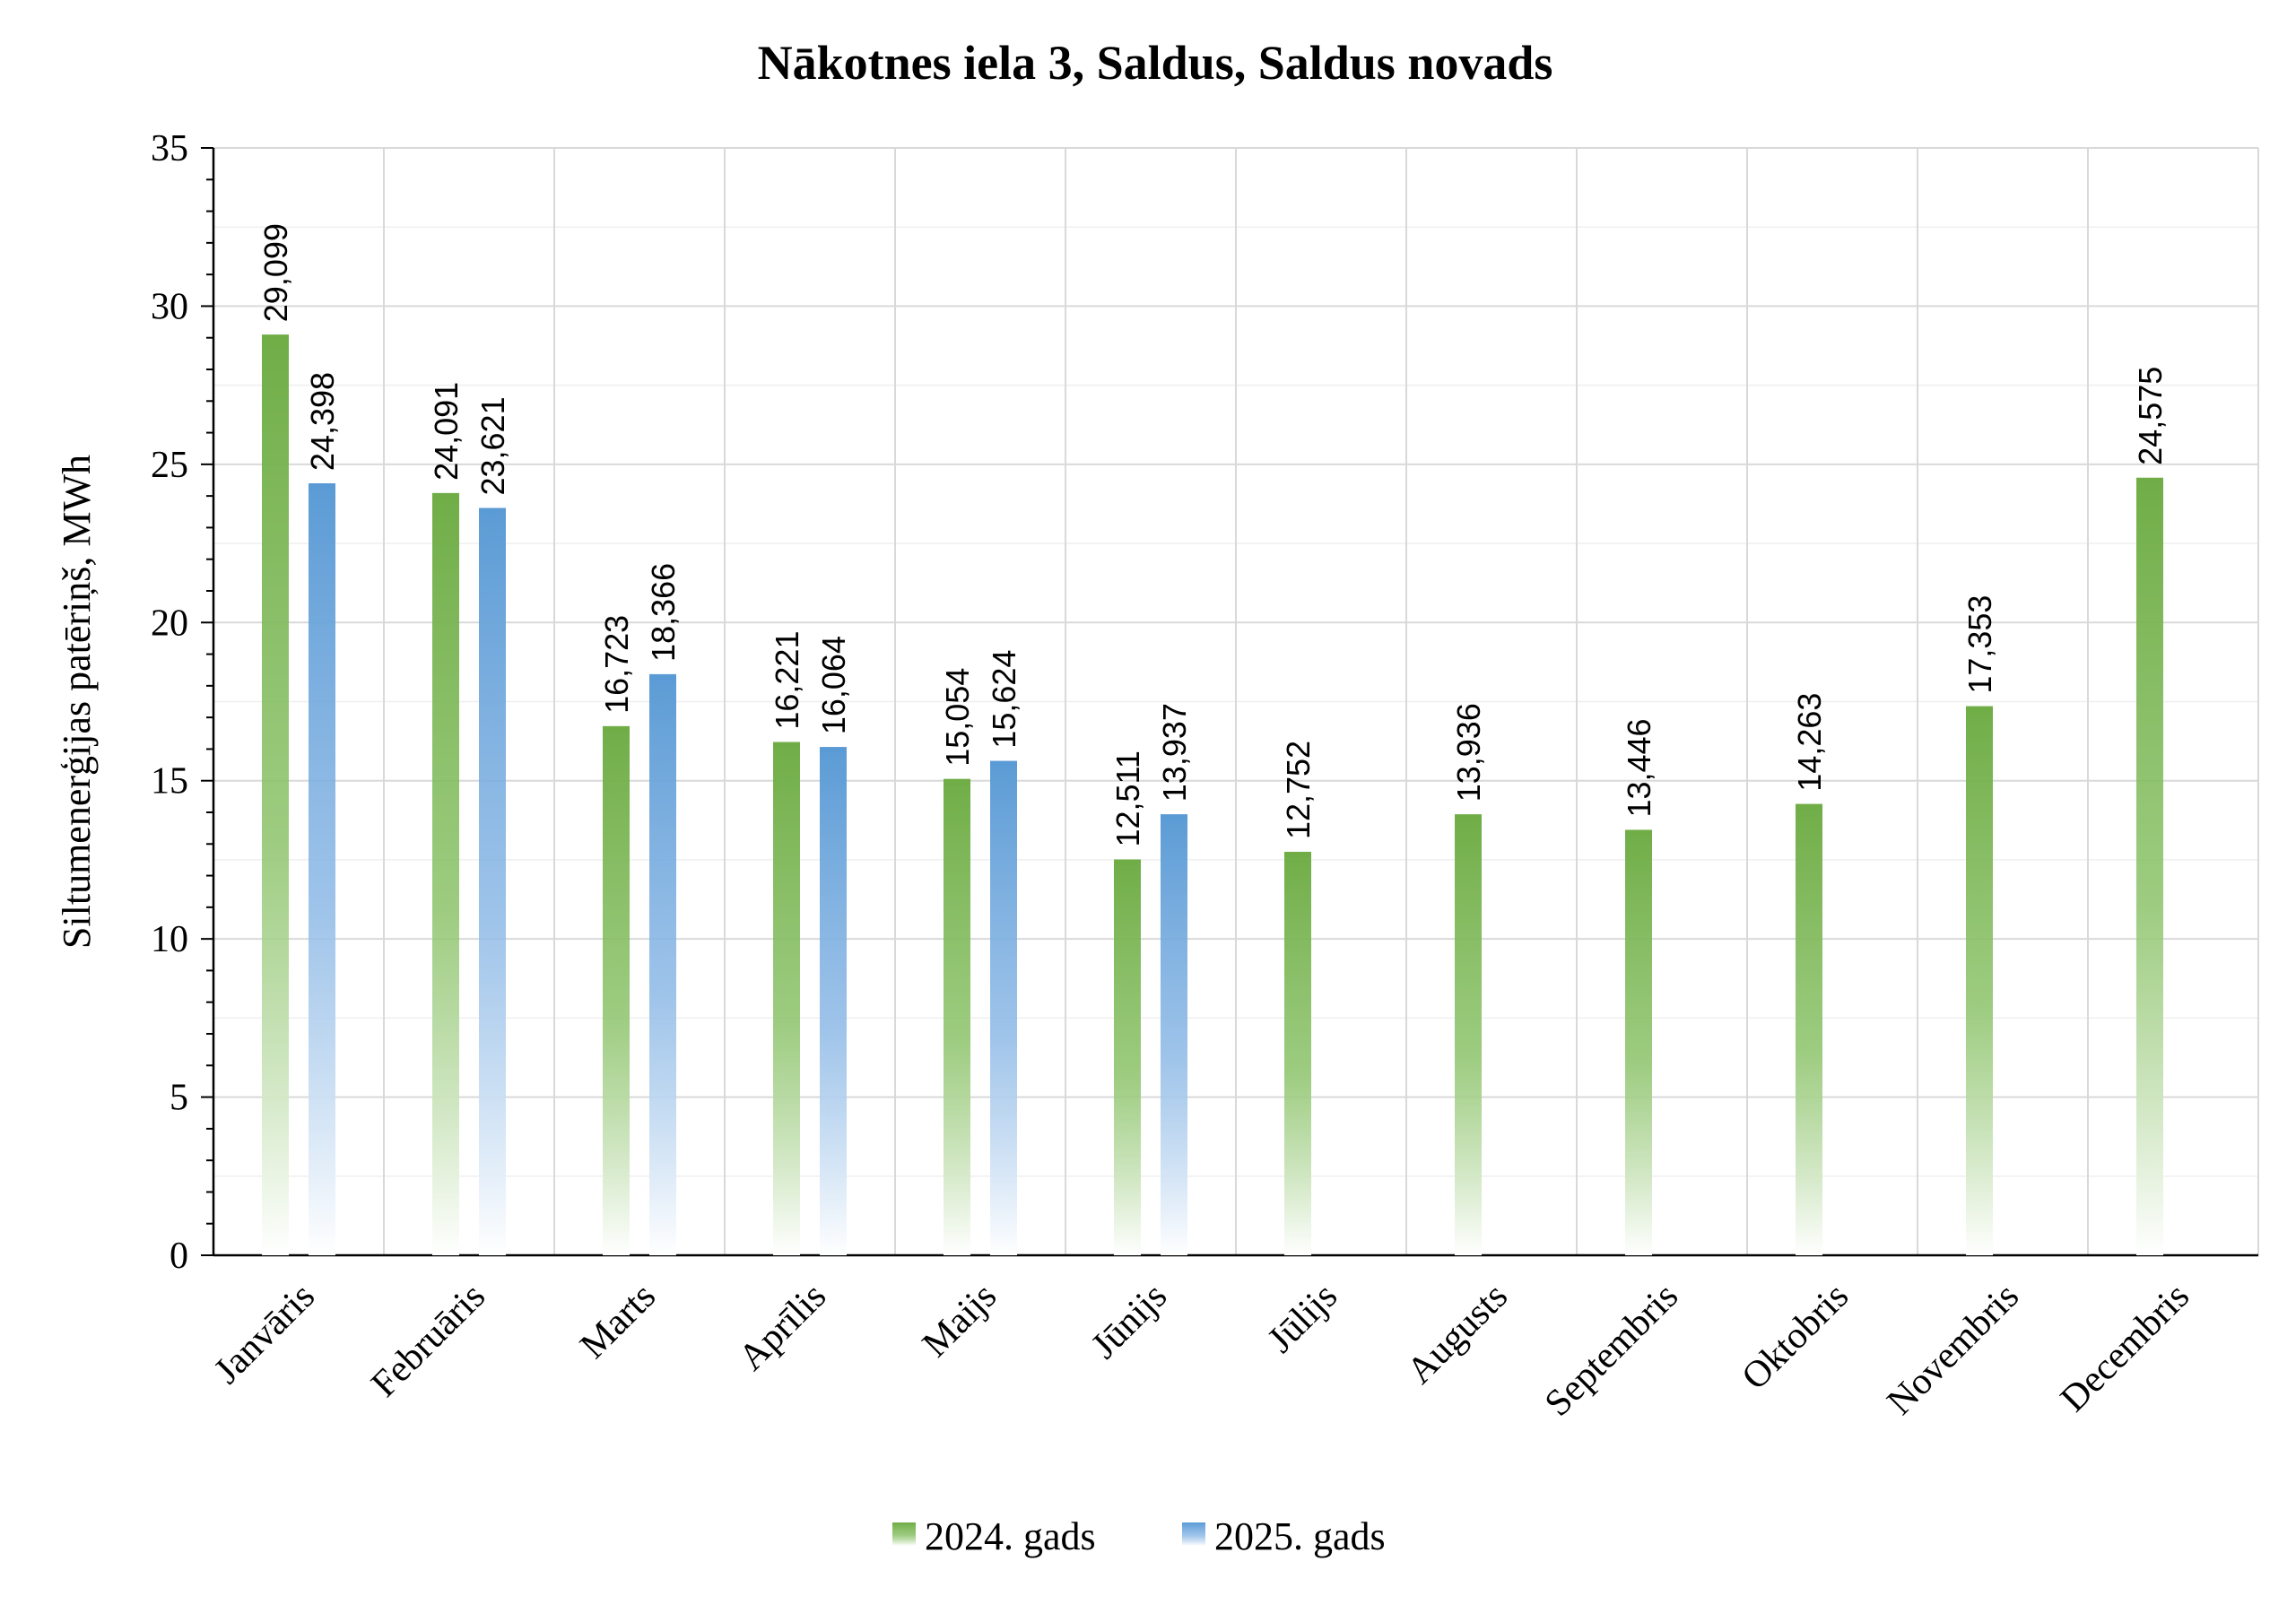 The width and height of the screenshot is (2296, 1622). What do you see at coordinates (833, 685) in the screenshot?
I see `data-label: 16,064` at bounding box center [833, 685].